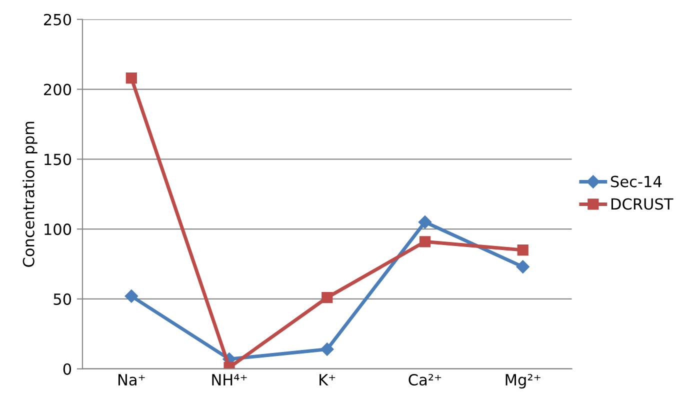  What do you see at coordinates (58, 160) in the screenshot?
I see `y-tick-label: 150` at bounding box center [58, 160].